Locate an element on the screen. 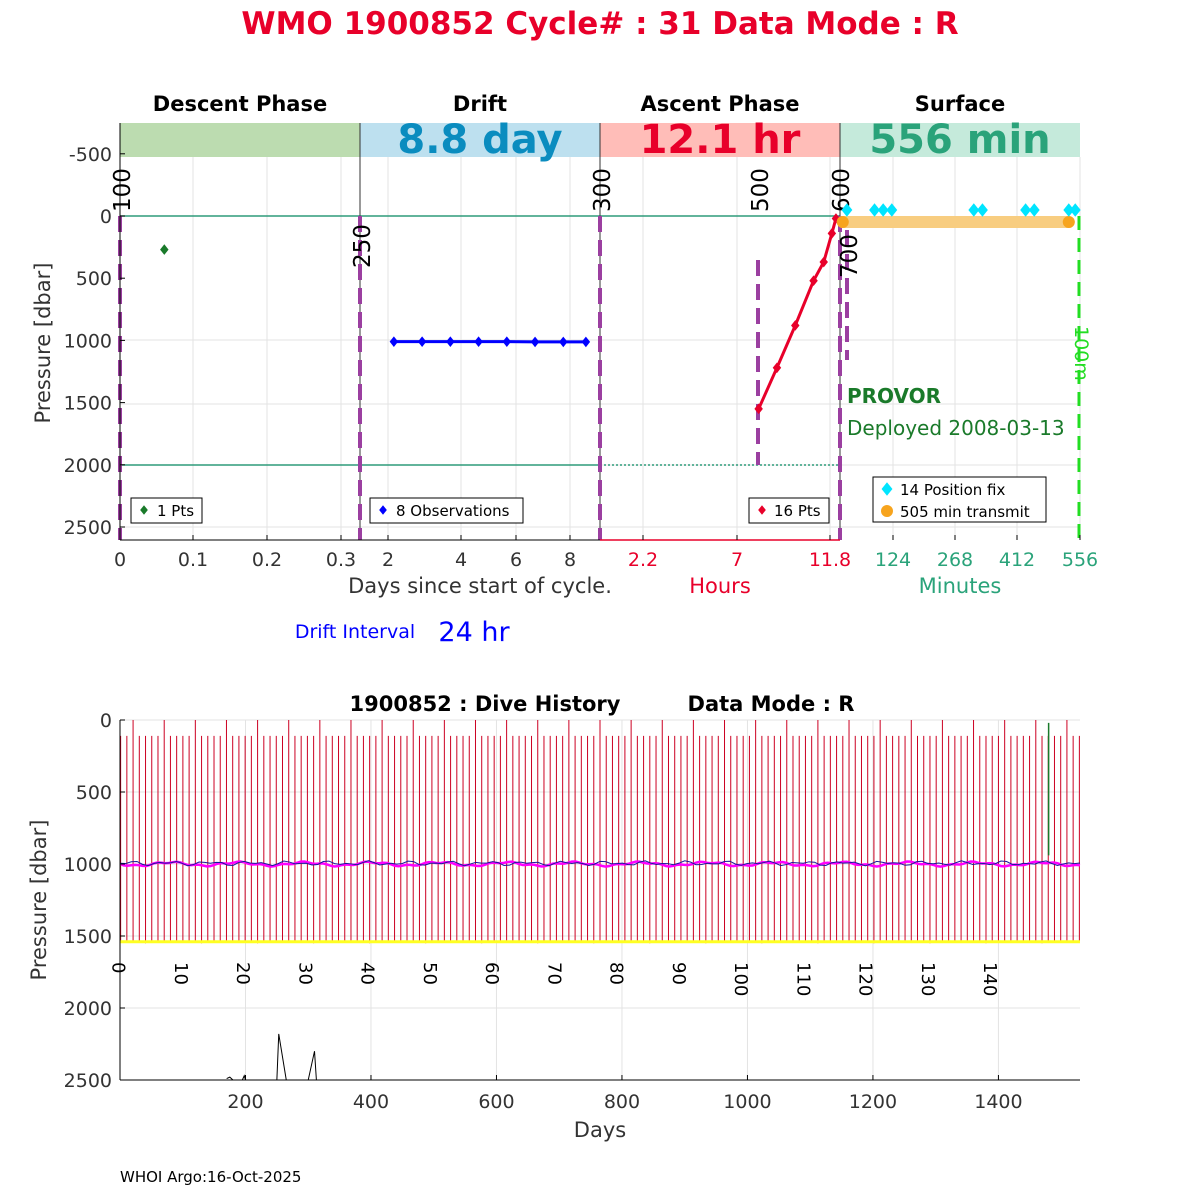 The width and height of the screenshot is (1200, 1200). cycle-y-tick-label: 2000 is located at coordinates (88, 466).